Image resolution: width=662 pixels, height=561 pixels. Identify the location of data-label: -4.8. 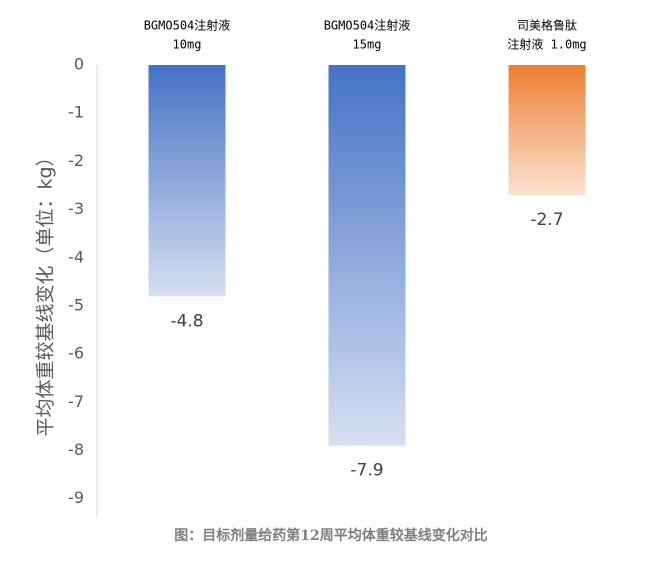
(186, 321).